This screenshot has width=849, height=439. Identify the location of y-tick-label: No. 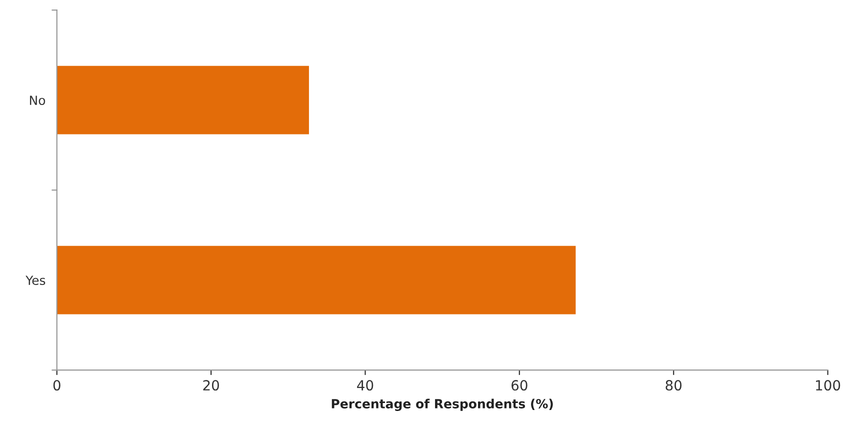
(38, 101).